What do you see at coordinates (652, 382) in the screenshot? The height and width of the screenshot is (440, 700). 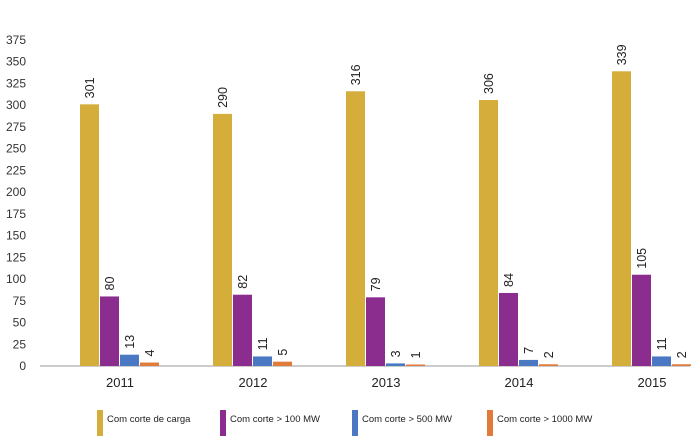 I see `x-category-label: 2015` at bounding box center [652, 382].